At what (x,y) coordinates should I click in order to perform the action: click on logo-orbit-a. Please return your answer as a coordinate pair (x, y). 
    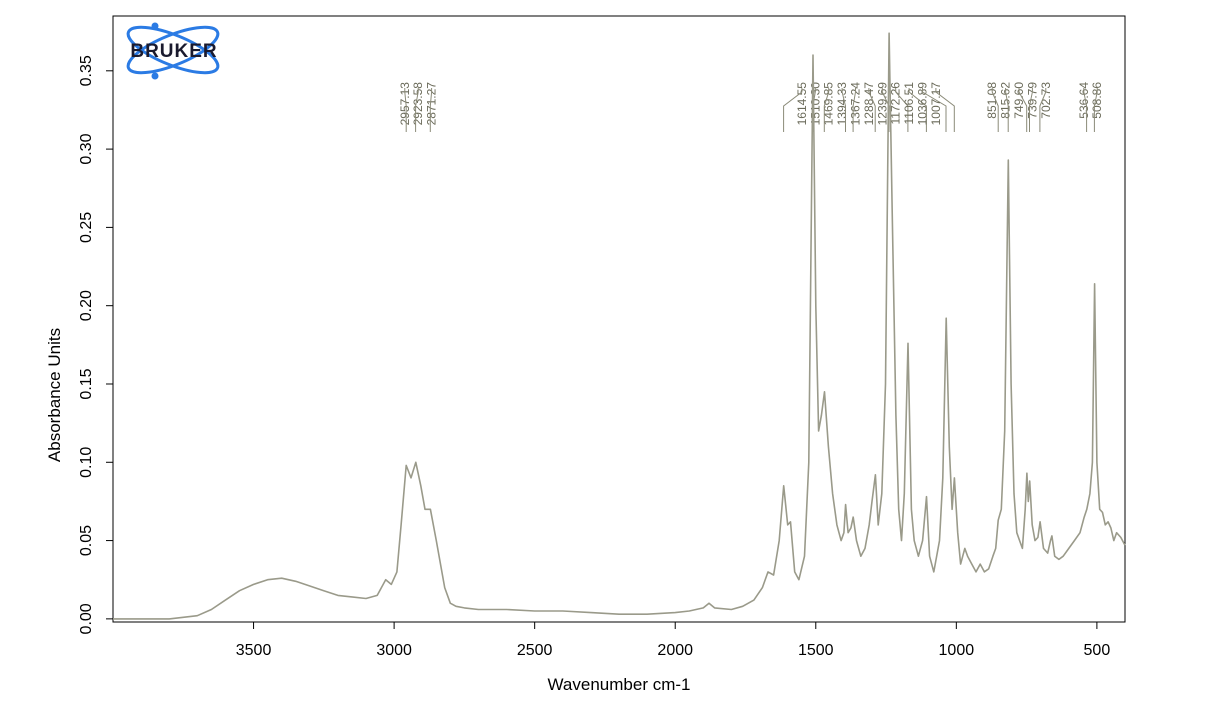
    Looking at the image, I should click on (173, 50).